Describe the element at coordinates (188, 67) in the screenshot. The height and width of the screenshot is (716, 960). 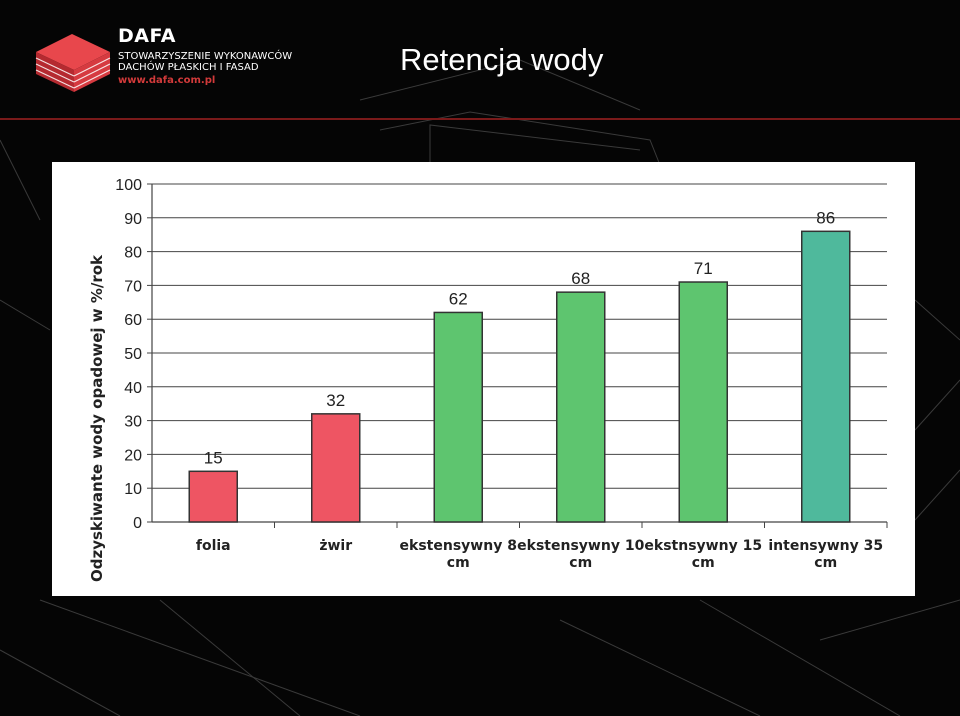
I see `logo-line-2: DACHÓW PŁASKICH I FASAD` at that location.